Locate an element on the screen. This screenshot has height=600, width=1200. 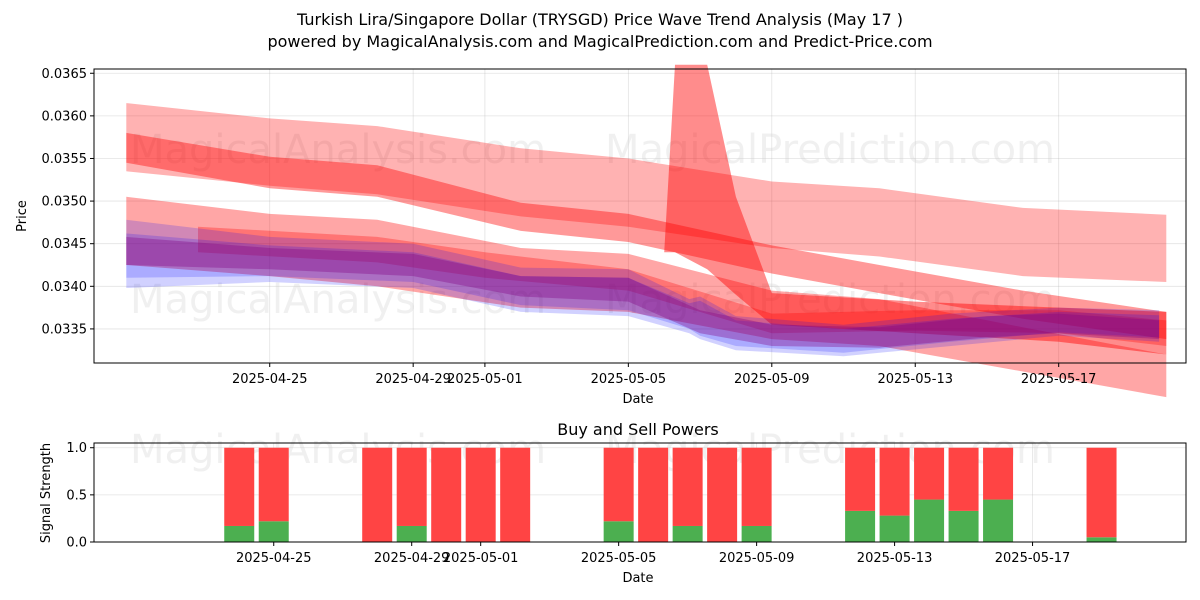
signal-y-axis-label: Signal Strength is located at coordinates (46, 493).